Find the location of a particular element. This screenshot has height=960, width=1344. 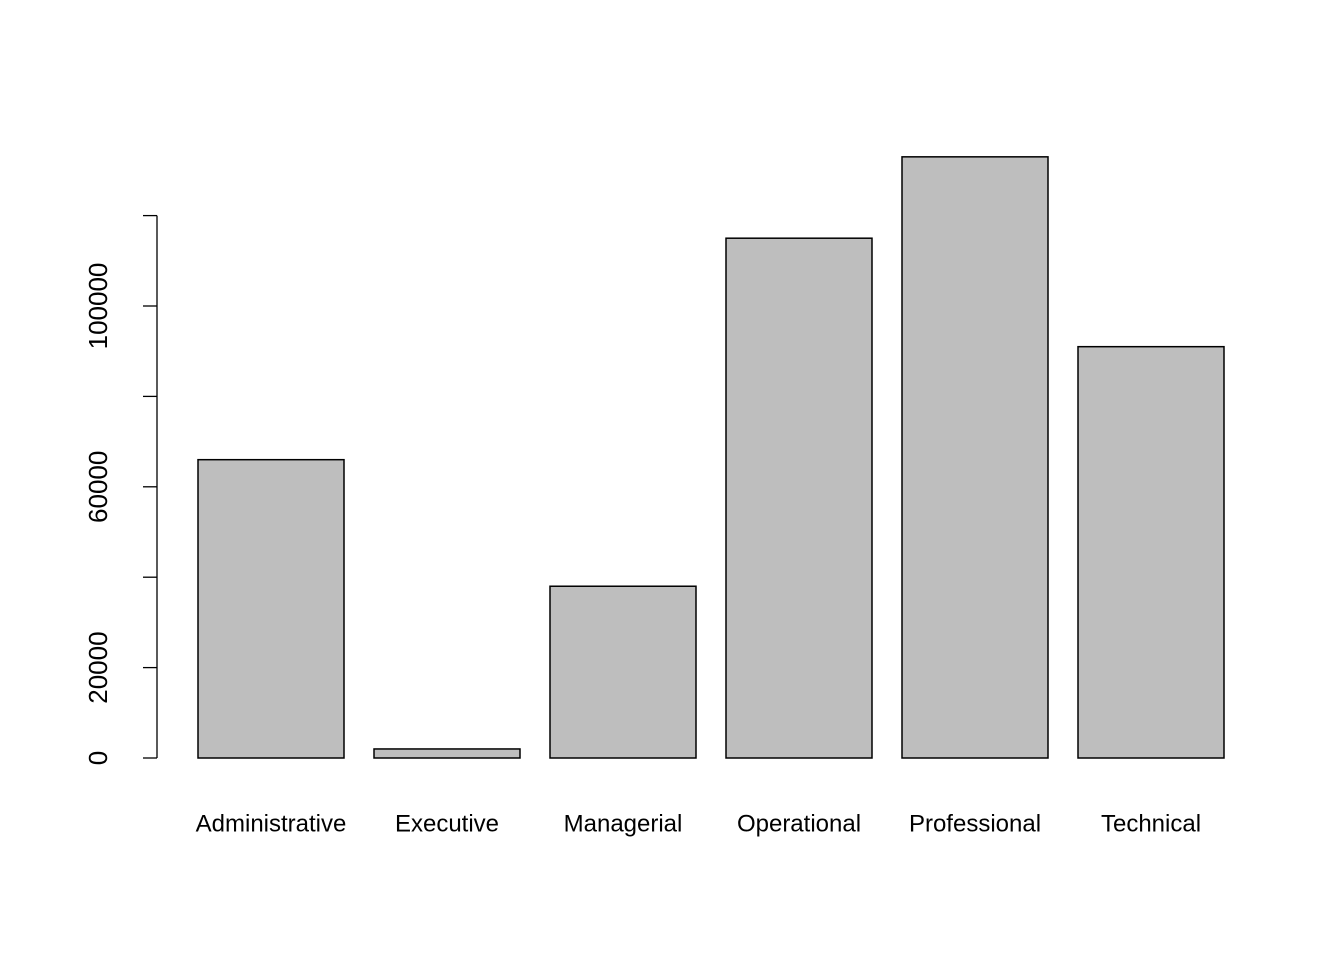

x-tick-label: Administrative is located at coordinates (271, 823).